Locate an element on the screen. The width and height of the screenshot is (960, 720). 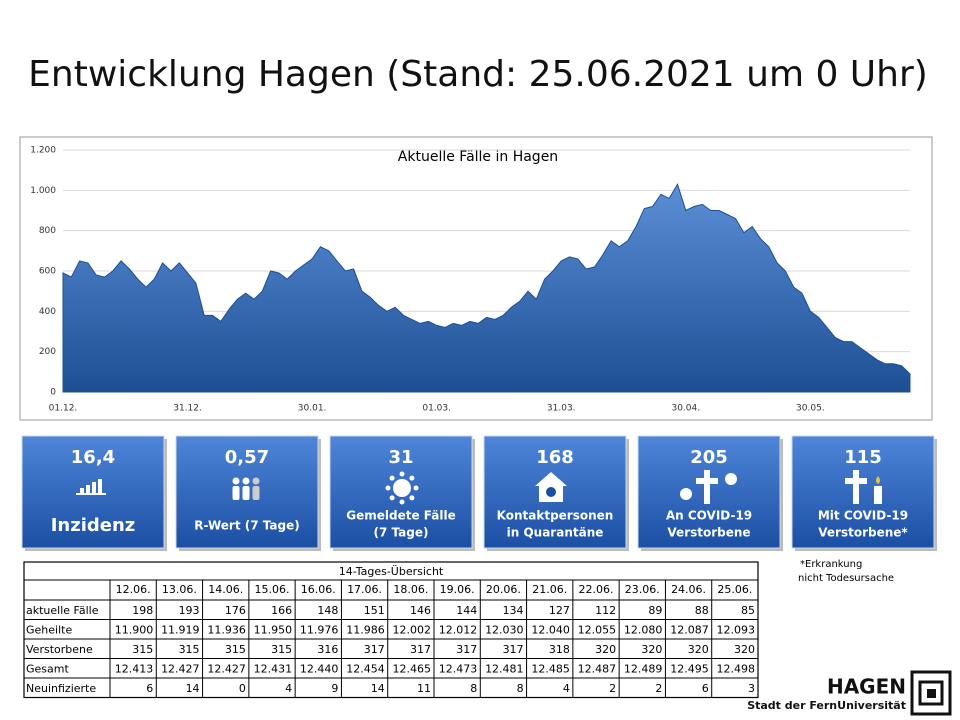
tile-value: 168 is located at coordinates (555, 457).